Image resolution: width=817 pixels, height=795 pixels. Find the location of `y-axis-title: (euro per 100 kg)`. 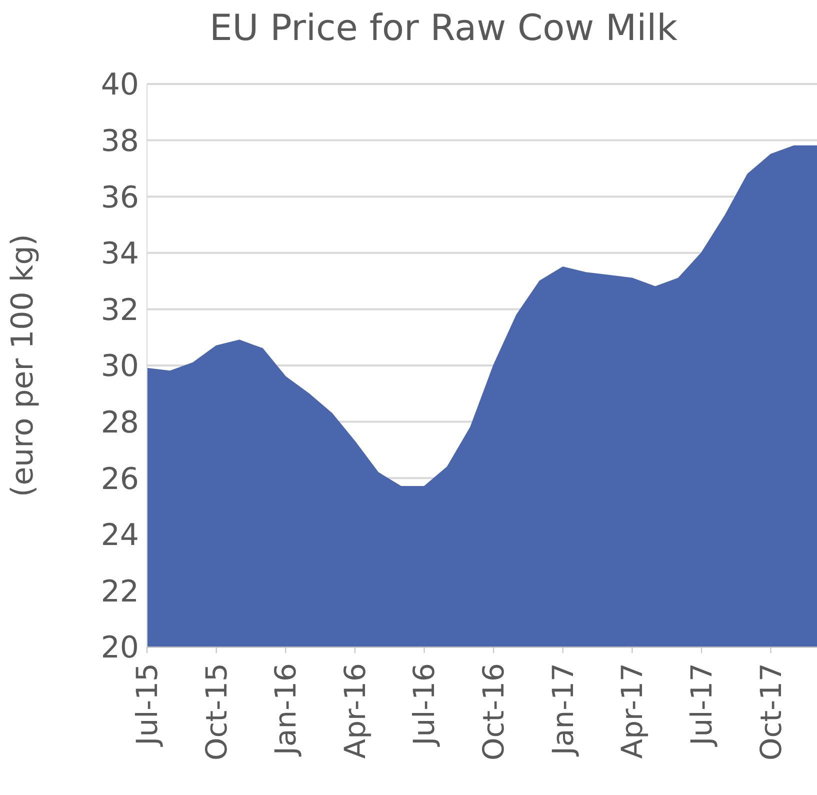

y-axis-title: (euro per 100 kg) is located at coordinates (23, 366).